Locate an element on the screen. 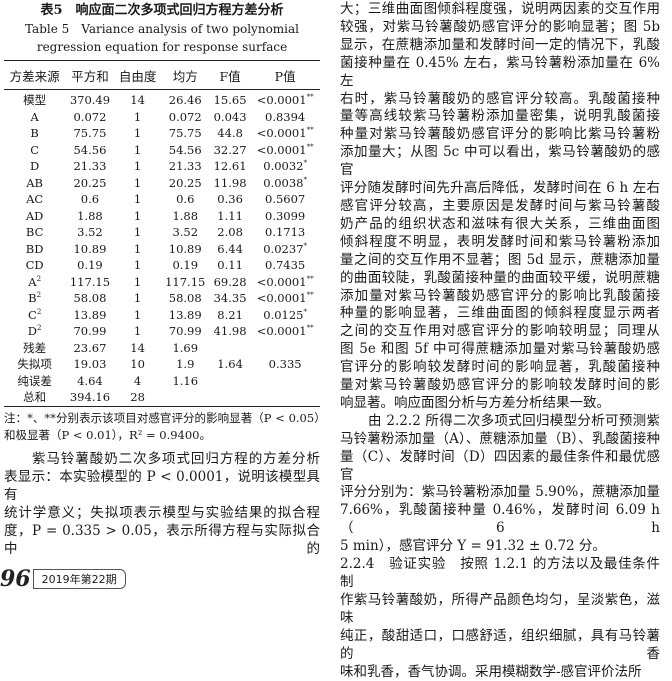 The width and height of the screenshot is (672, 681). table-row: D 21.33 1 21.33 12.61 0.0032* is located at coordinates (162, 166).